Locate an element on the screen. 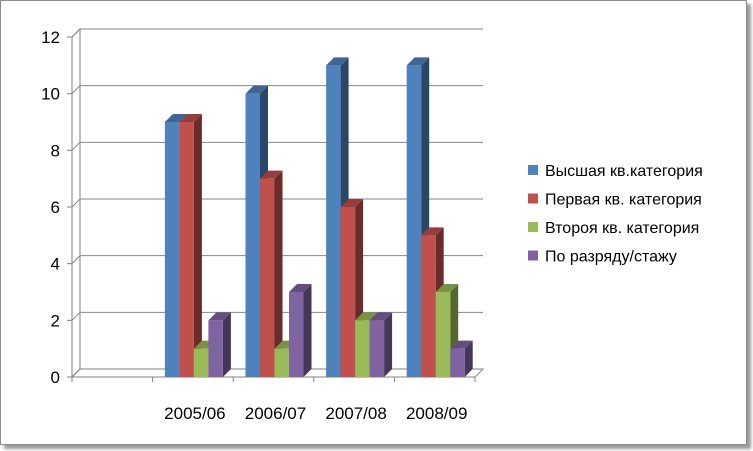 The height and width of the screenshot is (451, 753). legend-label: Первая кв. категория is located at coordinates (623, 200).